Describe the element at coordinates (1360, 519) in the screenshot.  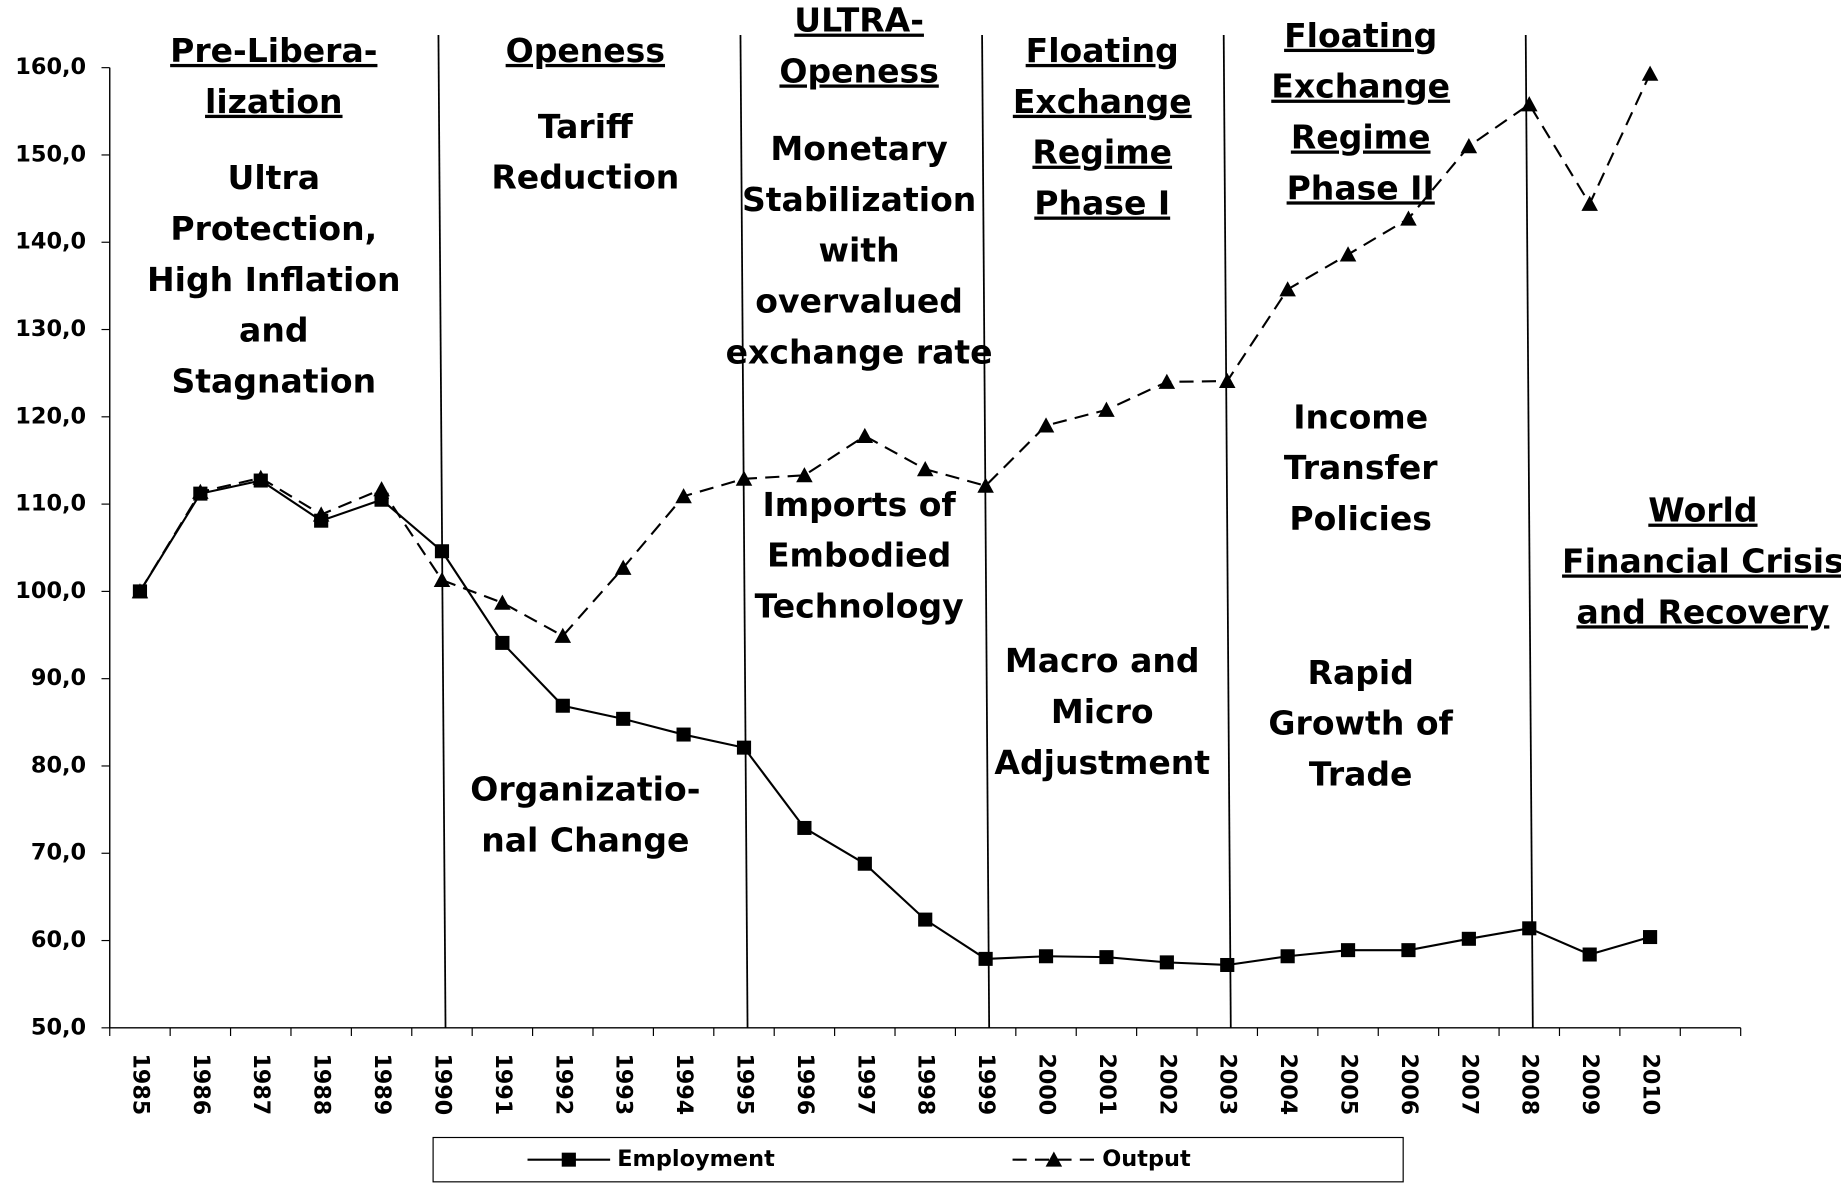
I see `annotation-note: Policies` at that location.